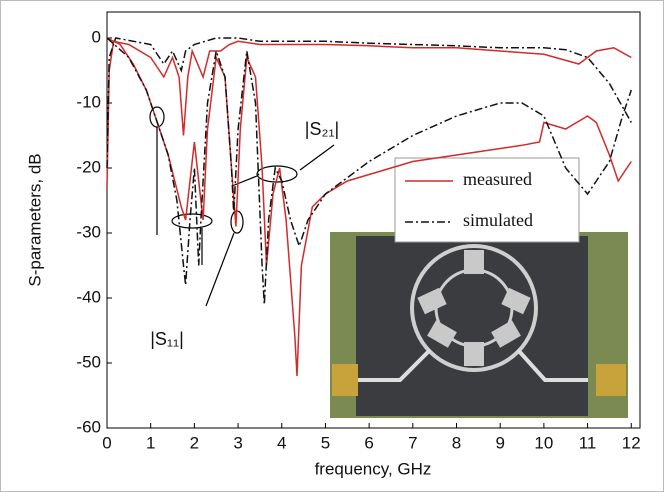 This screenshot has height=492, width=664. I want to click on y-tick-label: -10, so click(88, 101).